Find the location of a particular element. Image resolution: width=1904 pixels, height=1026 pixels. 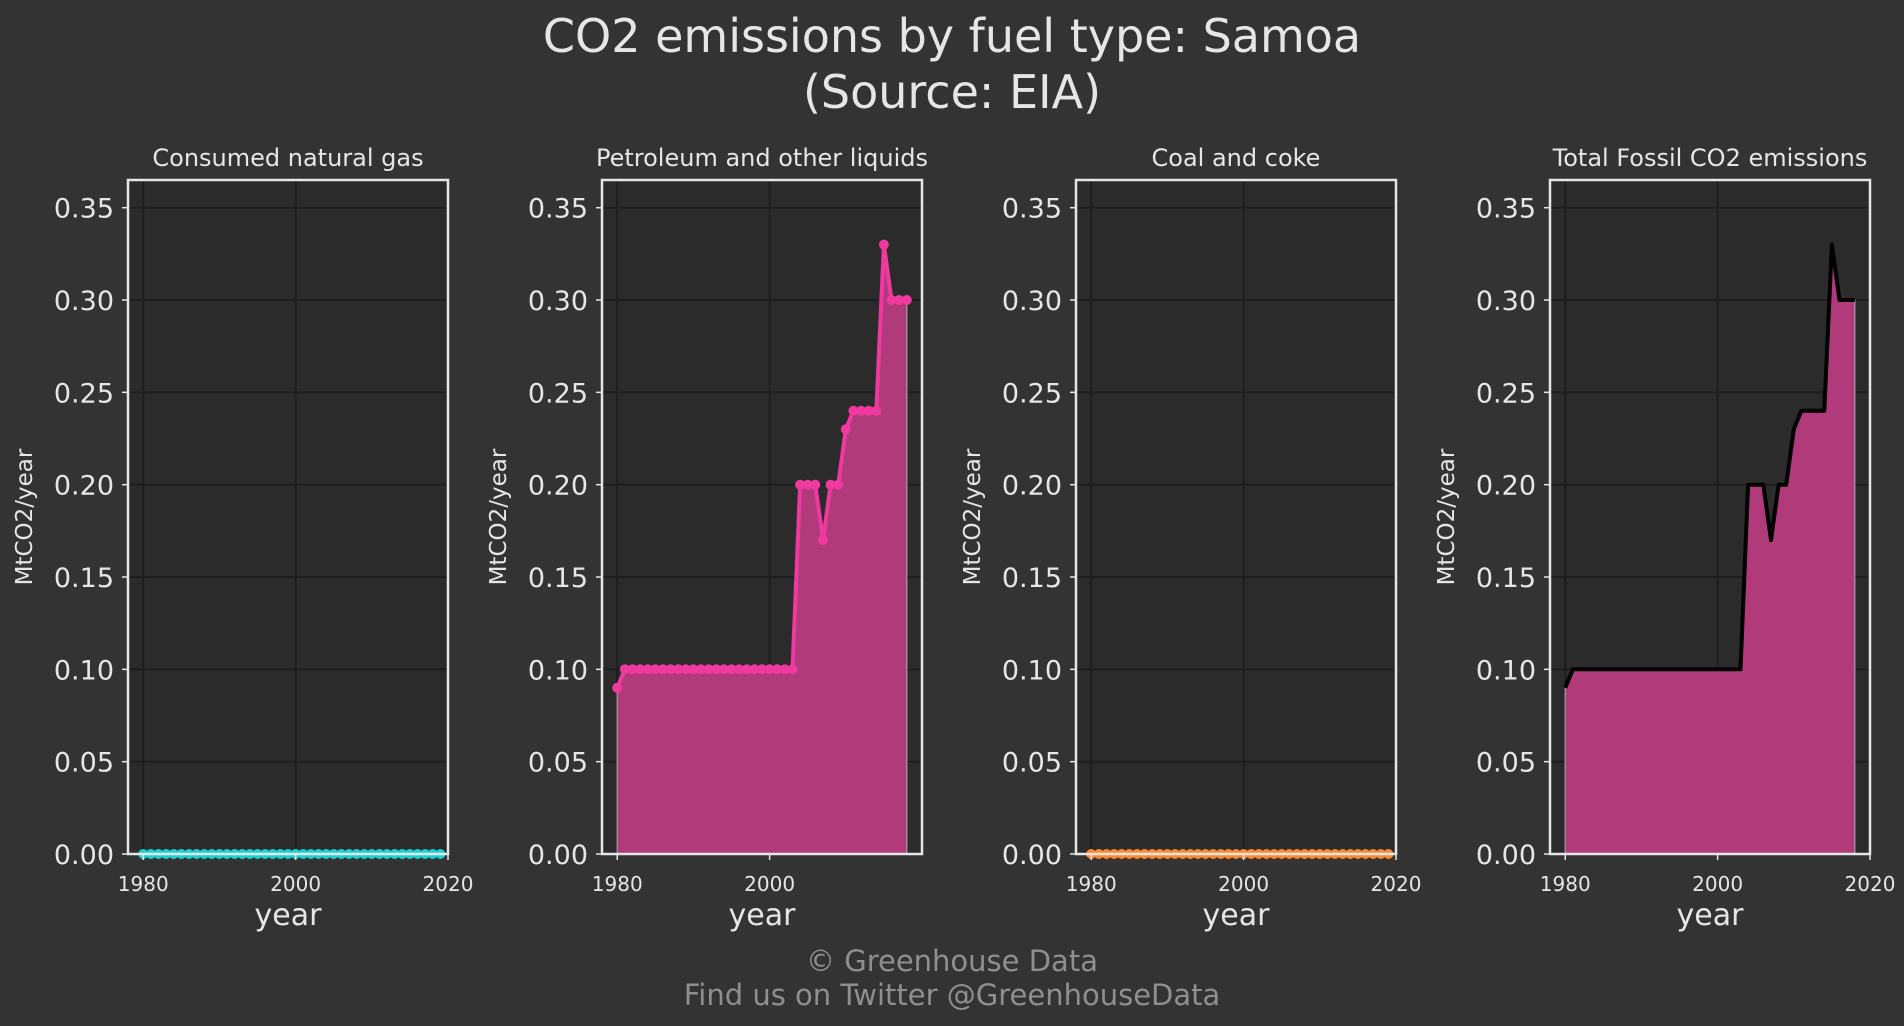

series-line is located at coordinates (1709, 465).